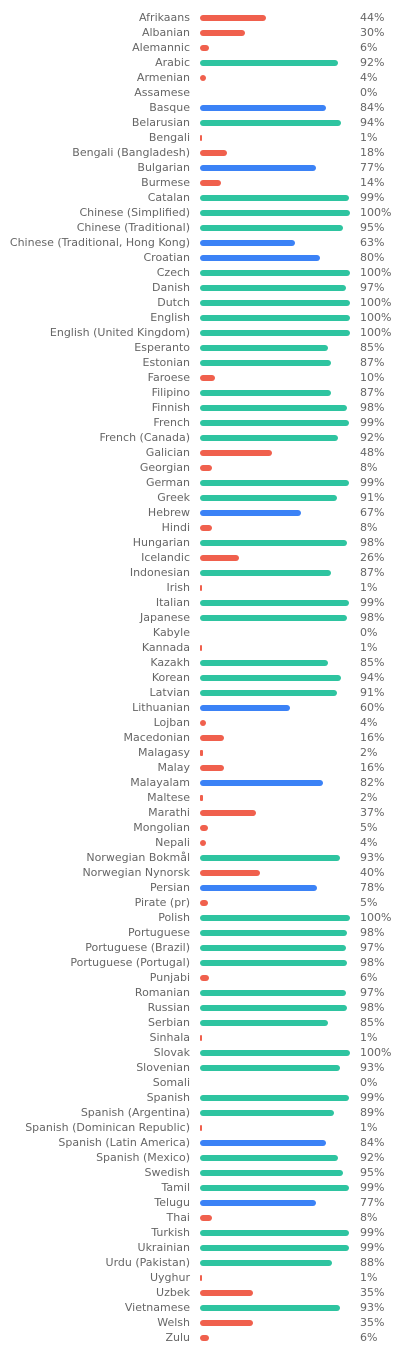  I want to click on bar-row-polish: Polish 100%, so click(200, 917).